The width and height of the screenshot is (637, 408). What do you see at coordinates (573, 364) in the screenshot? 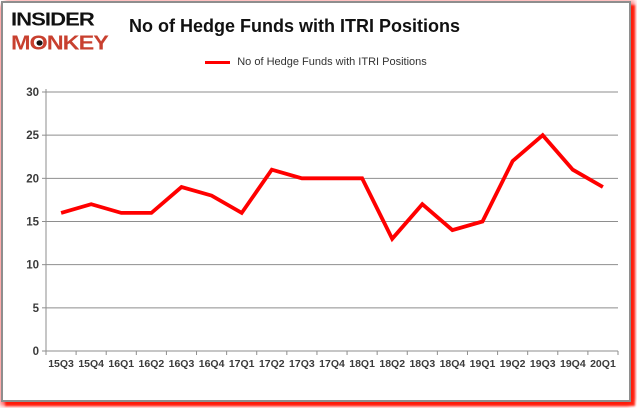
I see `xtick-label-19Q4: 19Q4` at bounding box center [573, 364].